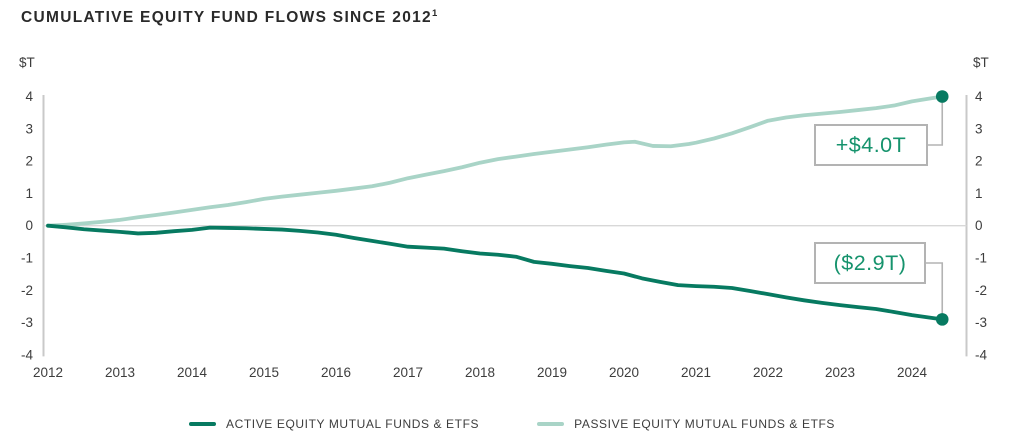 The width and height of the screenshot is (1024, 441). Describe the element at coordinates (29, 225) in the screenshot. I see `y-tick-label-left: 0` at that location.